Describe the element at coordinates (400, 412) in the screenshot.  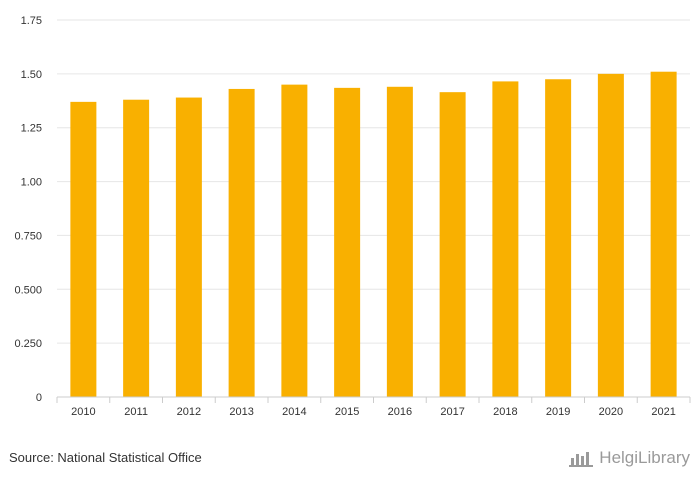
I see `x-tick-label: 2016` at that location.